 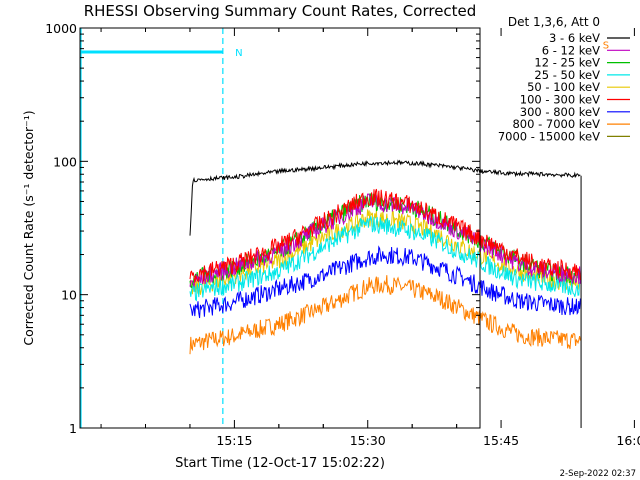 I want to click on legend-title: Det 1,3,6, Att 0, so click(x=554, y=22).